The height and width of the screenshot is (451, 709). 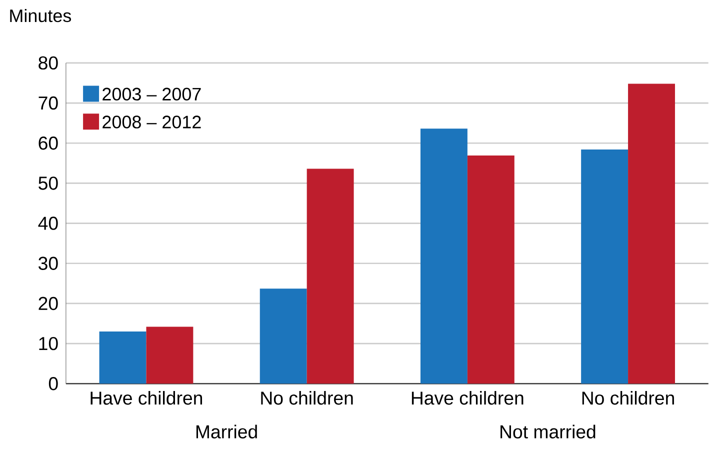 I want to click on y-tick-label: 80, so click(x=48, y=63).